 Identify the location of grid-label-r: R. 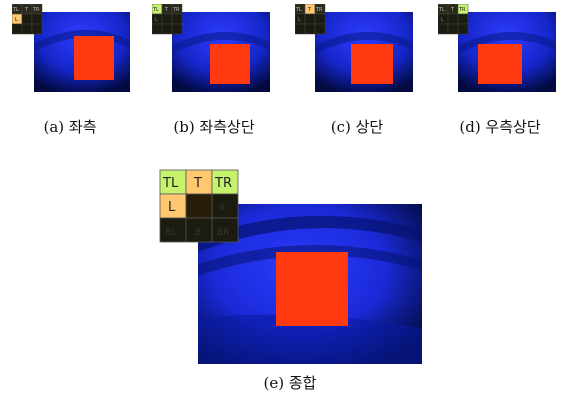
(222, 209).